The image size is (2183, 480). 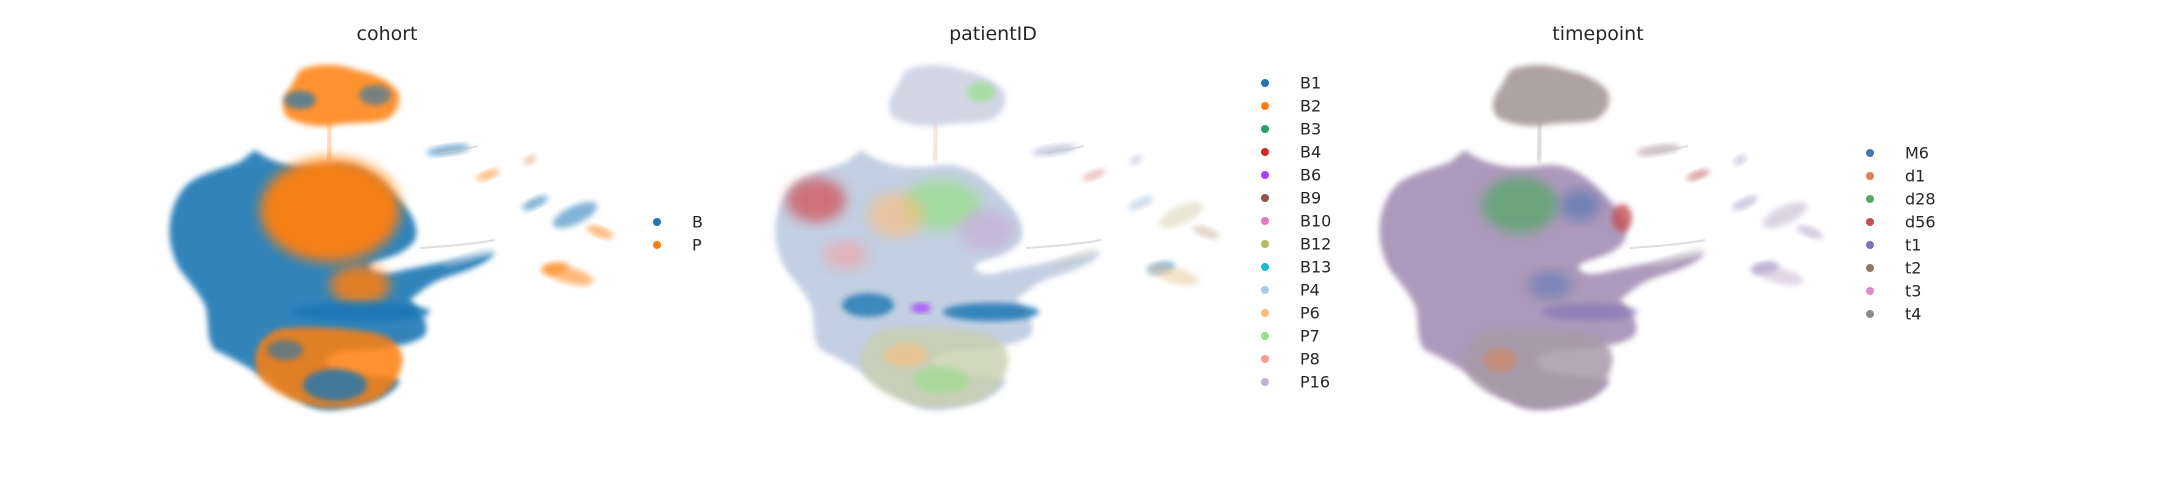 What do you see at coordinates (697, 245) in the screenshot?
I see `legend-label-p: P` at bounding box center [697, 245].